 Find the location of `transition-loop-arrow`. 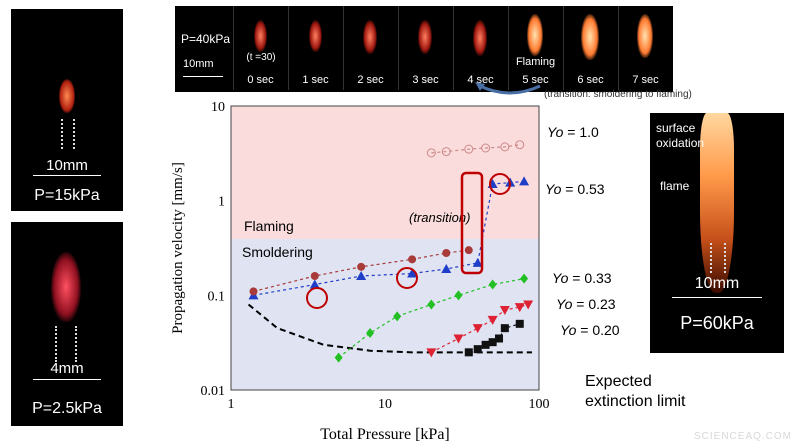

transition-loop-arrow is located at coordinates (508, 88).